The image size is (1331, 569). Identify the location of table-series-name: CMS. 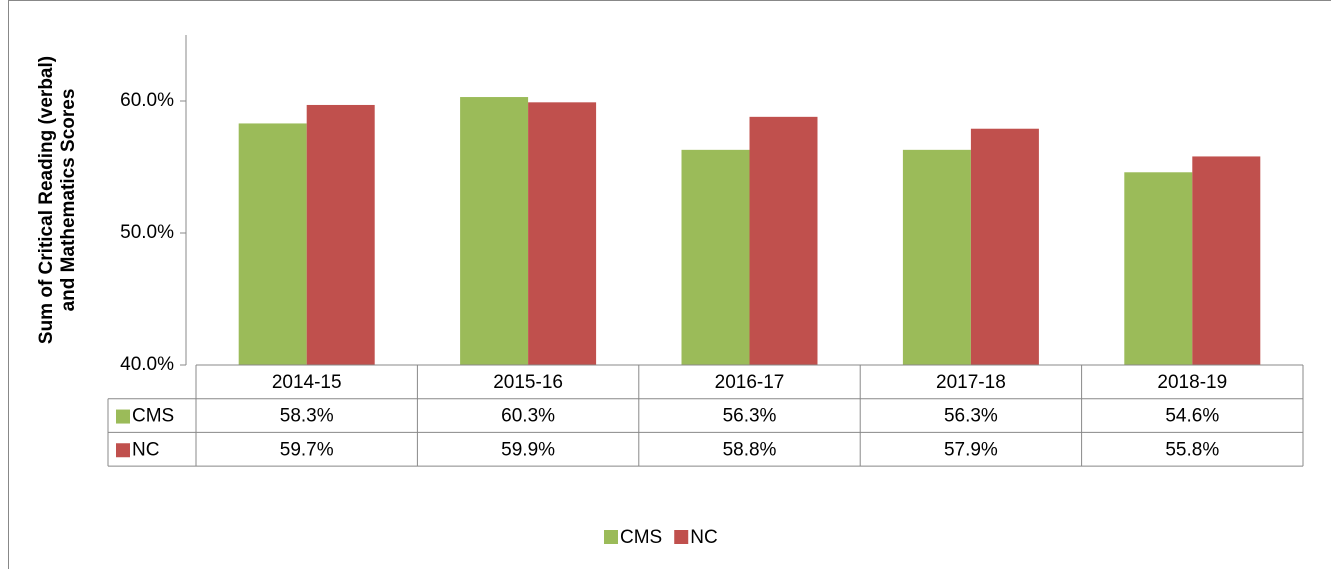
(153, 416).